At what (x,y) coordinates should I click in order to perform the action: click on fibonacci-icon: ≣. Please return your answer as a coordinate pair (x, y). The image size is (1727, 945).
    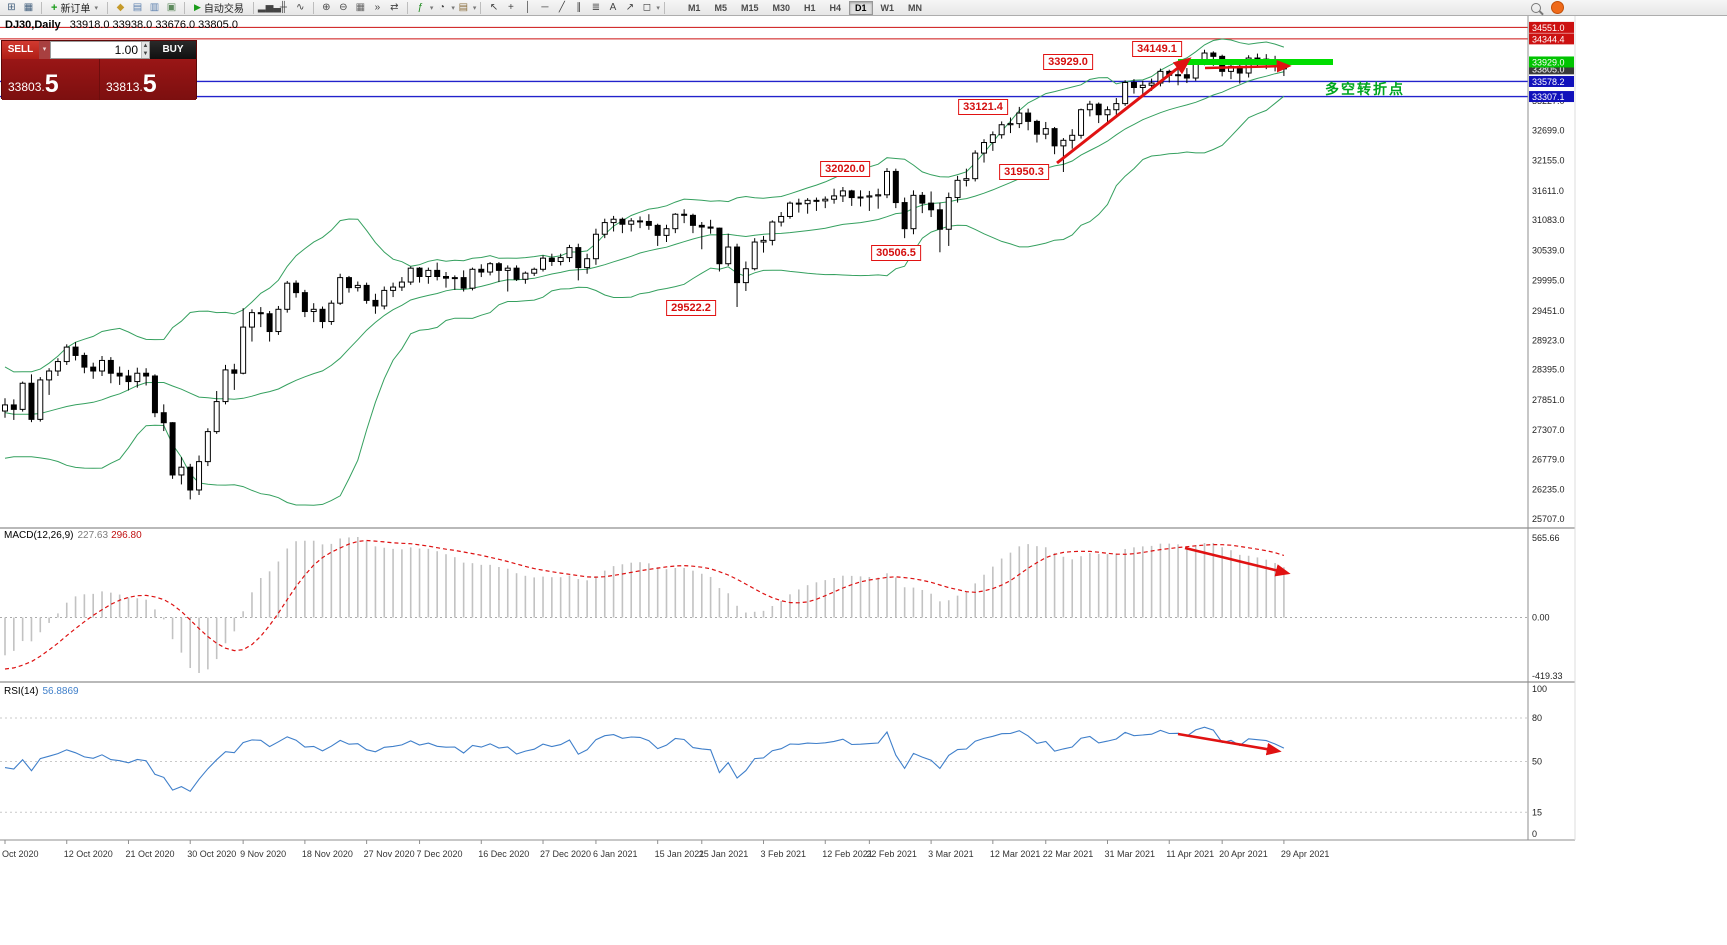
    Looking at the image, I should click on (596, 7).